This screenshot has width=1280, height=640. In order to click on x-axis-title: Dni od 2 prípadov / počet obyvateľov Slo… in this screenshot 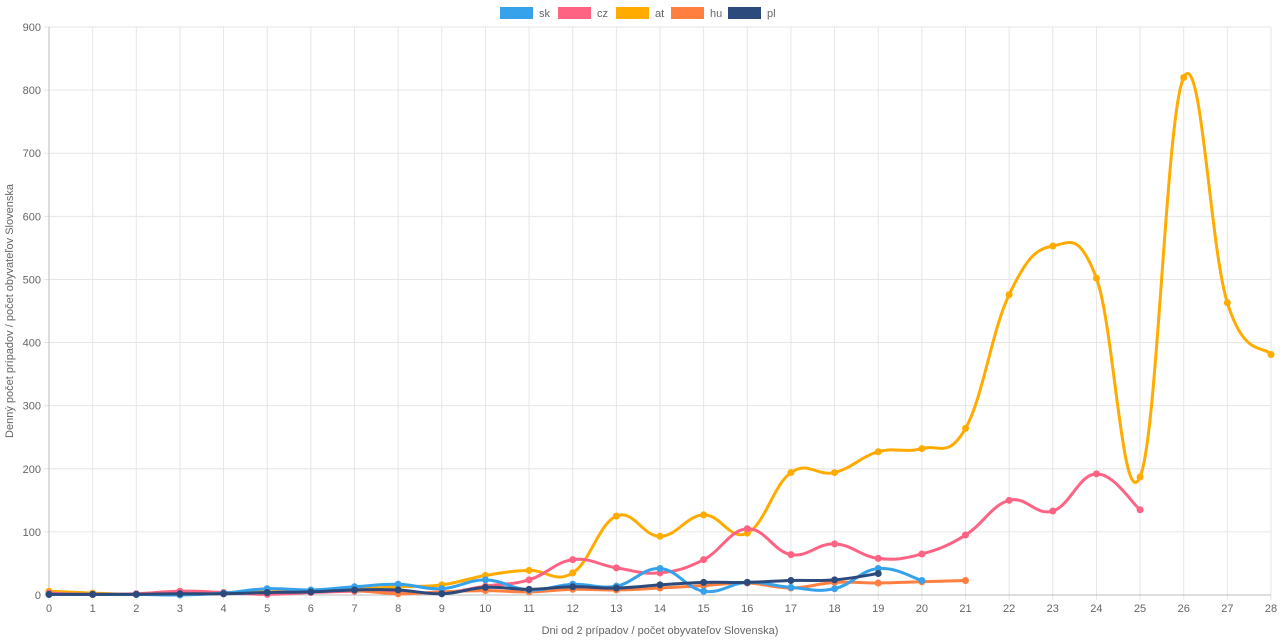, I will do `click(660, 631)`.